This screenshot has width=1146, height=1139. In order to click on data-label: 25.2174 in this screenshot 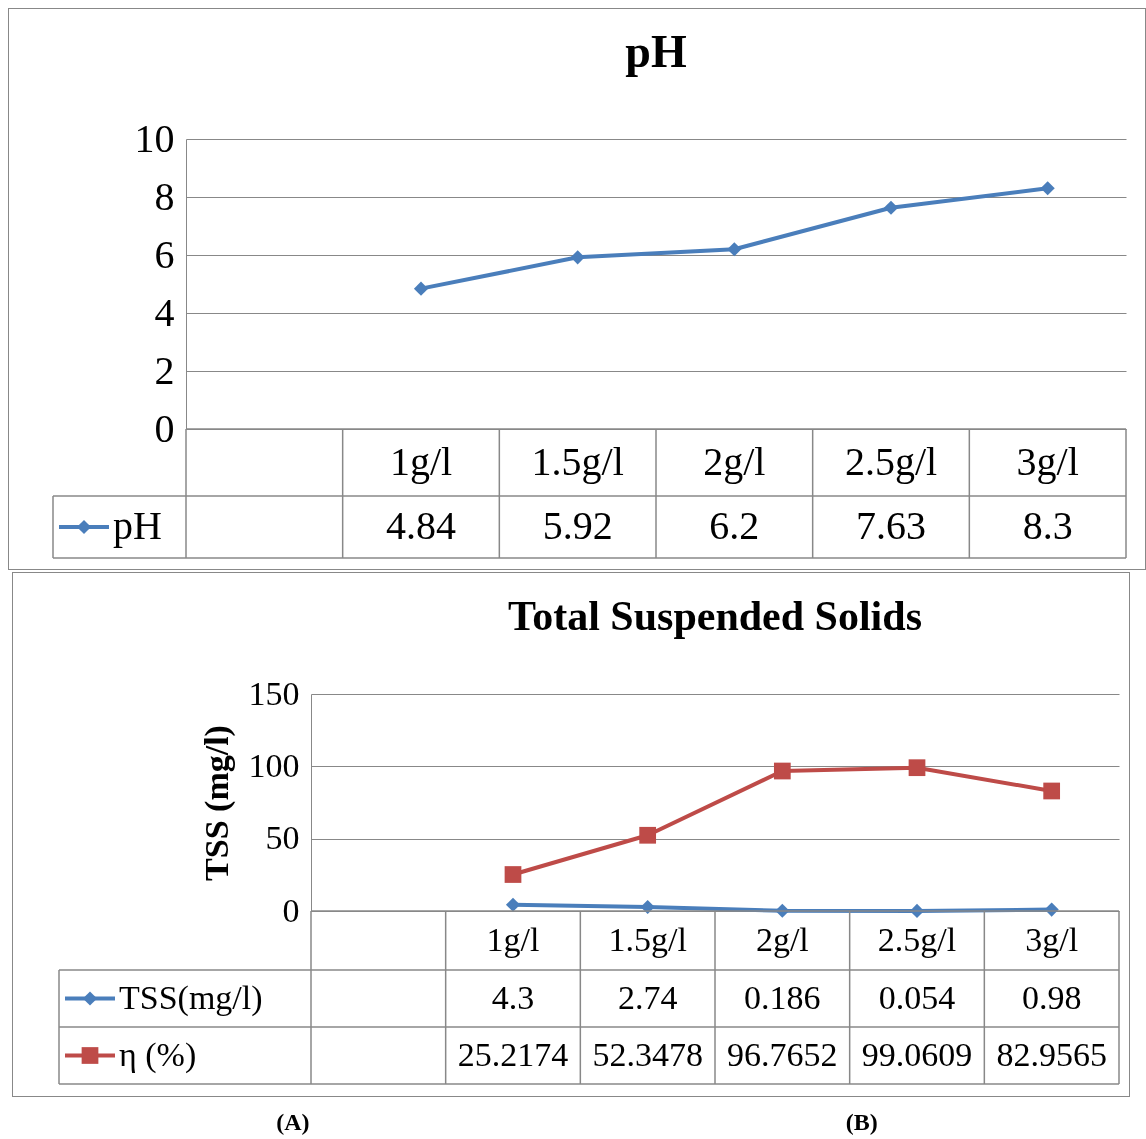, I will do `click(513, 1054)`.